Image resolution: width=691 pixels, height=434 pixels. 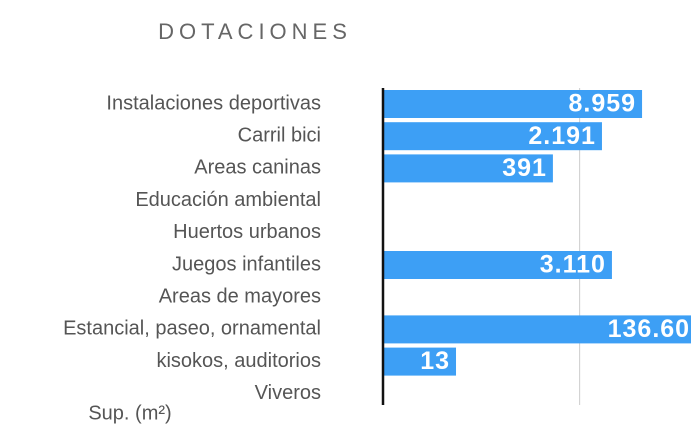 What do you see at coordinates (562, 136) in the screenshot?
I see `value-label: 2.191` at bounding box center [562, 136].